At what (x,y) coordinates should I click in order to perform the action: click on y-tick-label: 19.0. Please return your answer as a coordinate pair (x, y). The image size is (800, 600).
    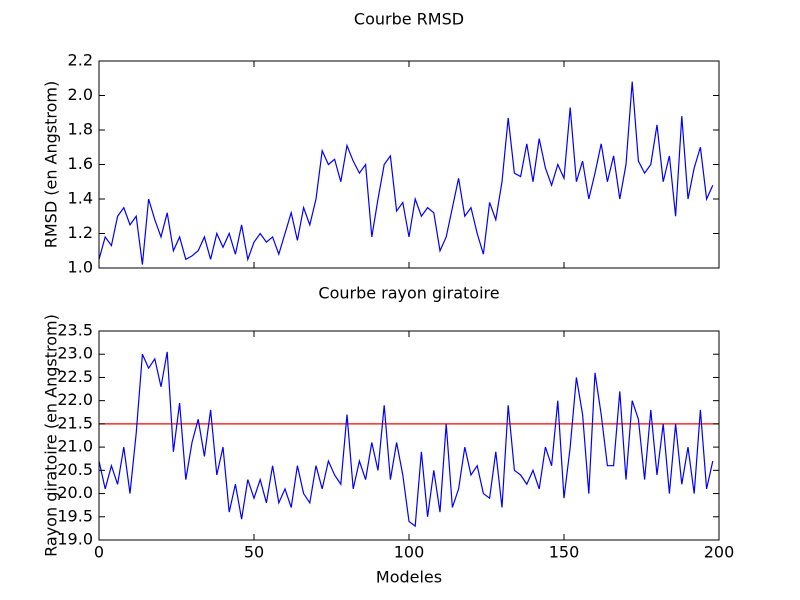
    Looking at the image, I should click on (75, 539).